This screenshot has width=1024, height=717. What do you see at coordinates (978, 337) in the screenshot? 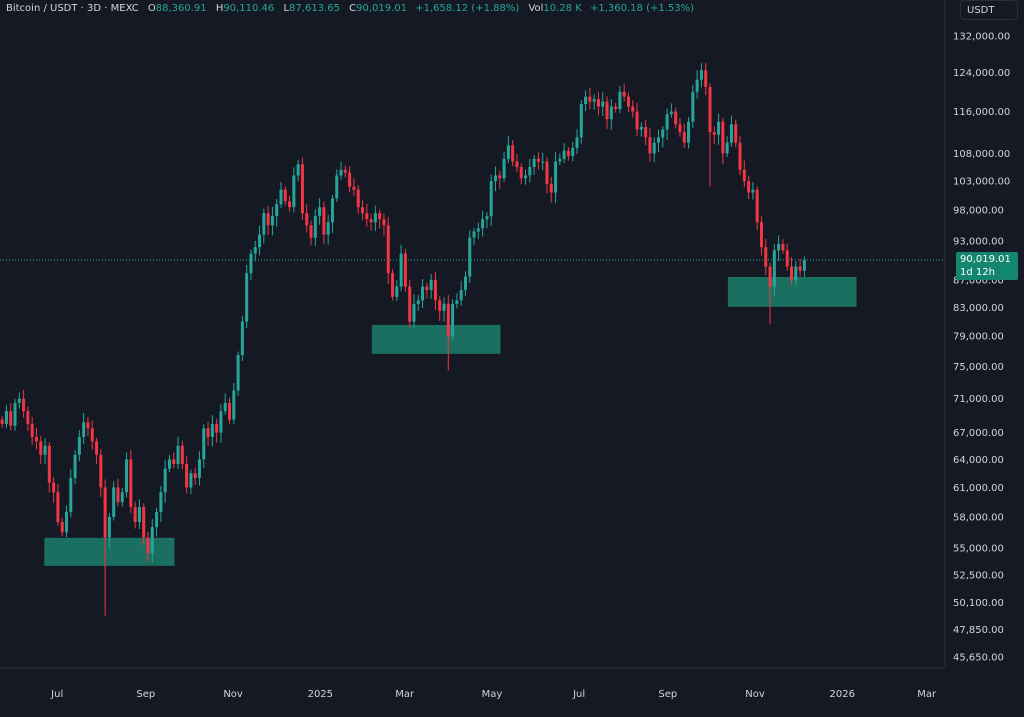
I see `price-tick-label: 79,000.00` at bounding box center [978, 337].